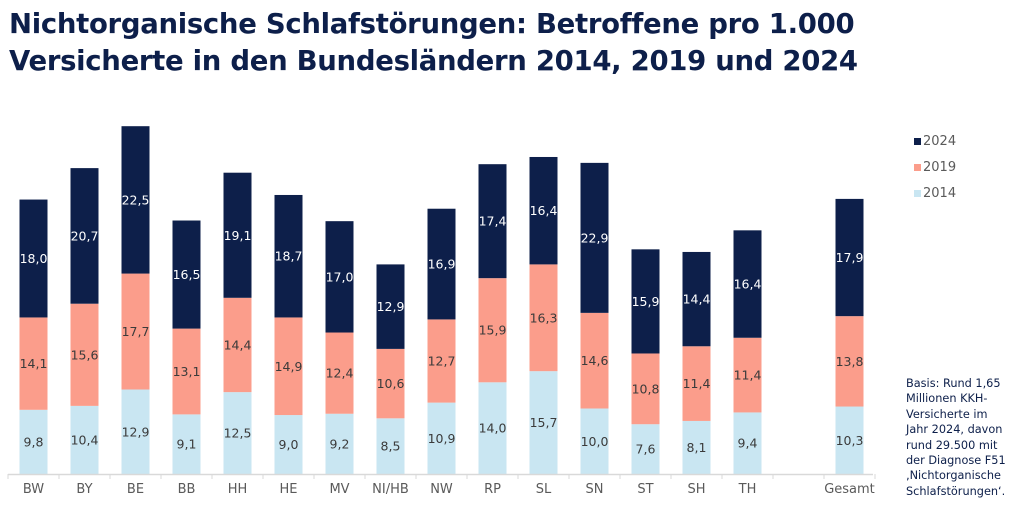 This screenshot has height=511, width=1024. I want to click on data-label-2024-by: 20,7, so click(85, 235).